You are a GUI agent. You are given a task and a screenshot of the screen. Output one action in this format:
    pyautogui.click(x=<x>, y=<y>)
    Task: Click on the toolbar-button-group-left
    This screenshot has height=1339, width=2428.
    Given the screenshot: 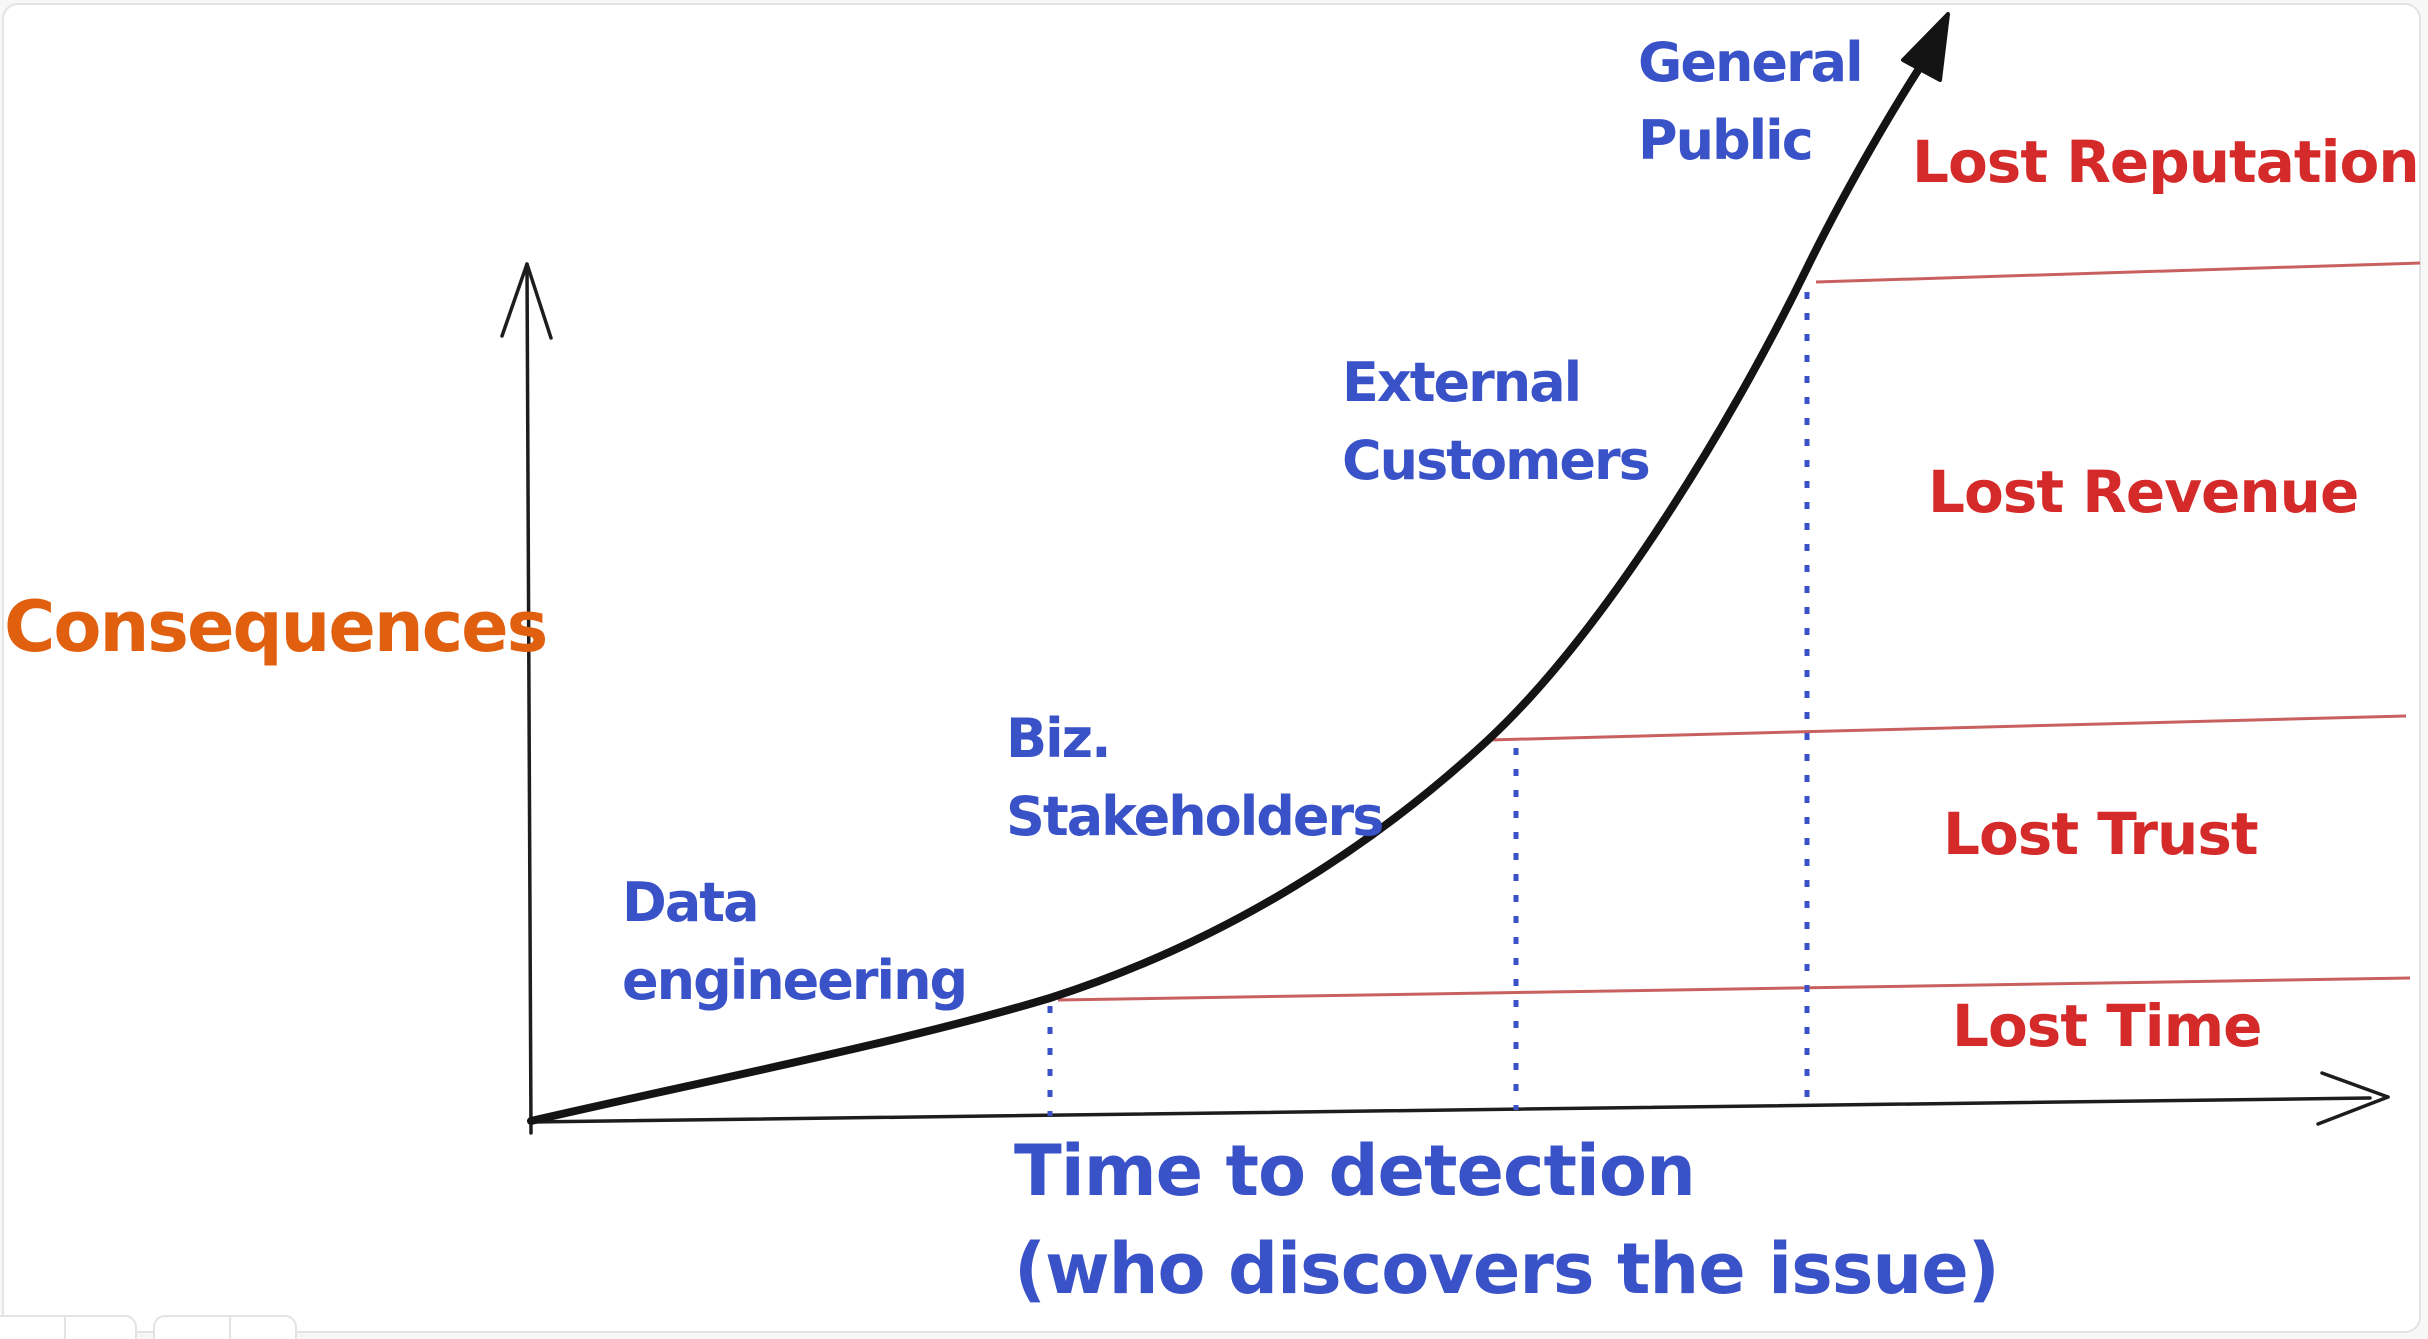 What is the action you would take?
    pyautogui.click(x=68, y=1327)
    